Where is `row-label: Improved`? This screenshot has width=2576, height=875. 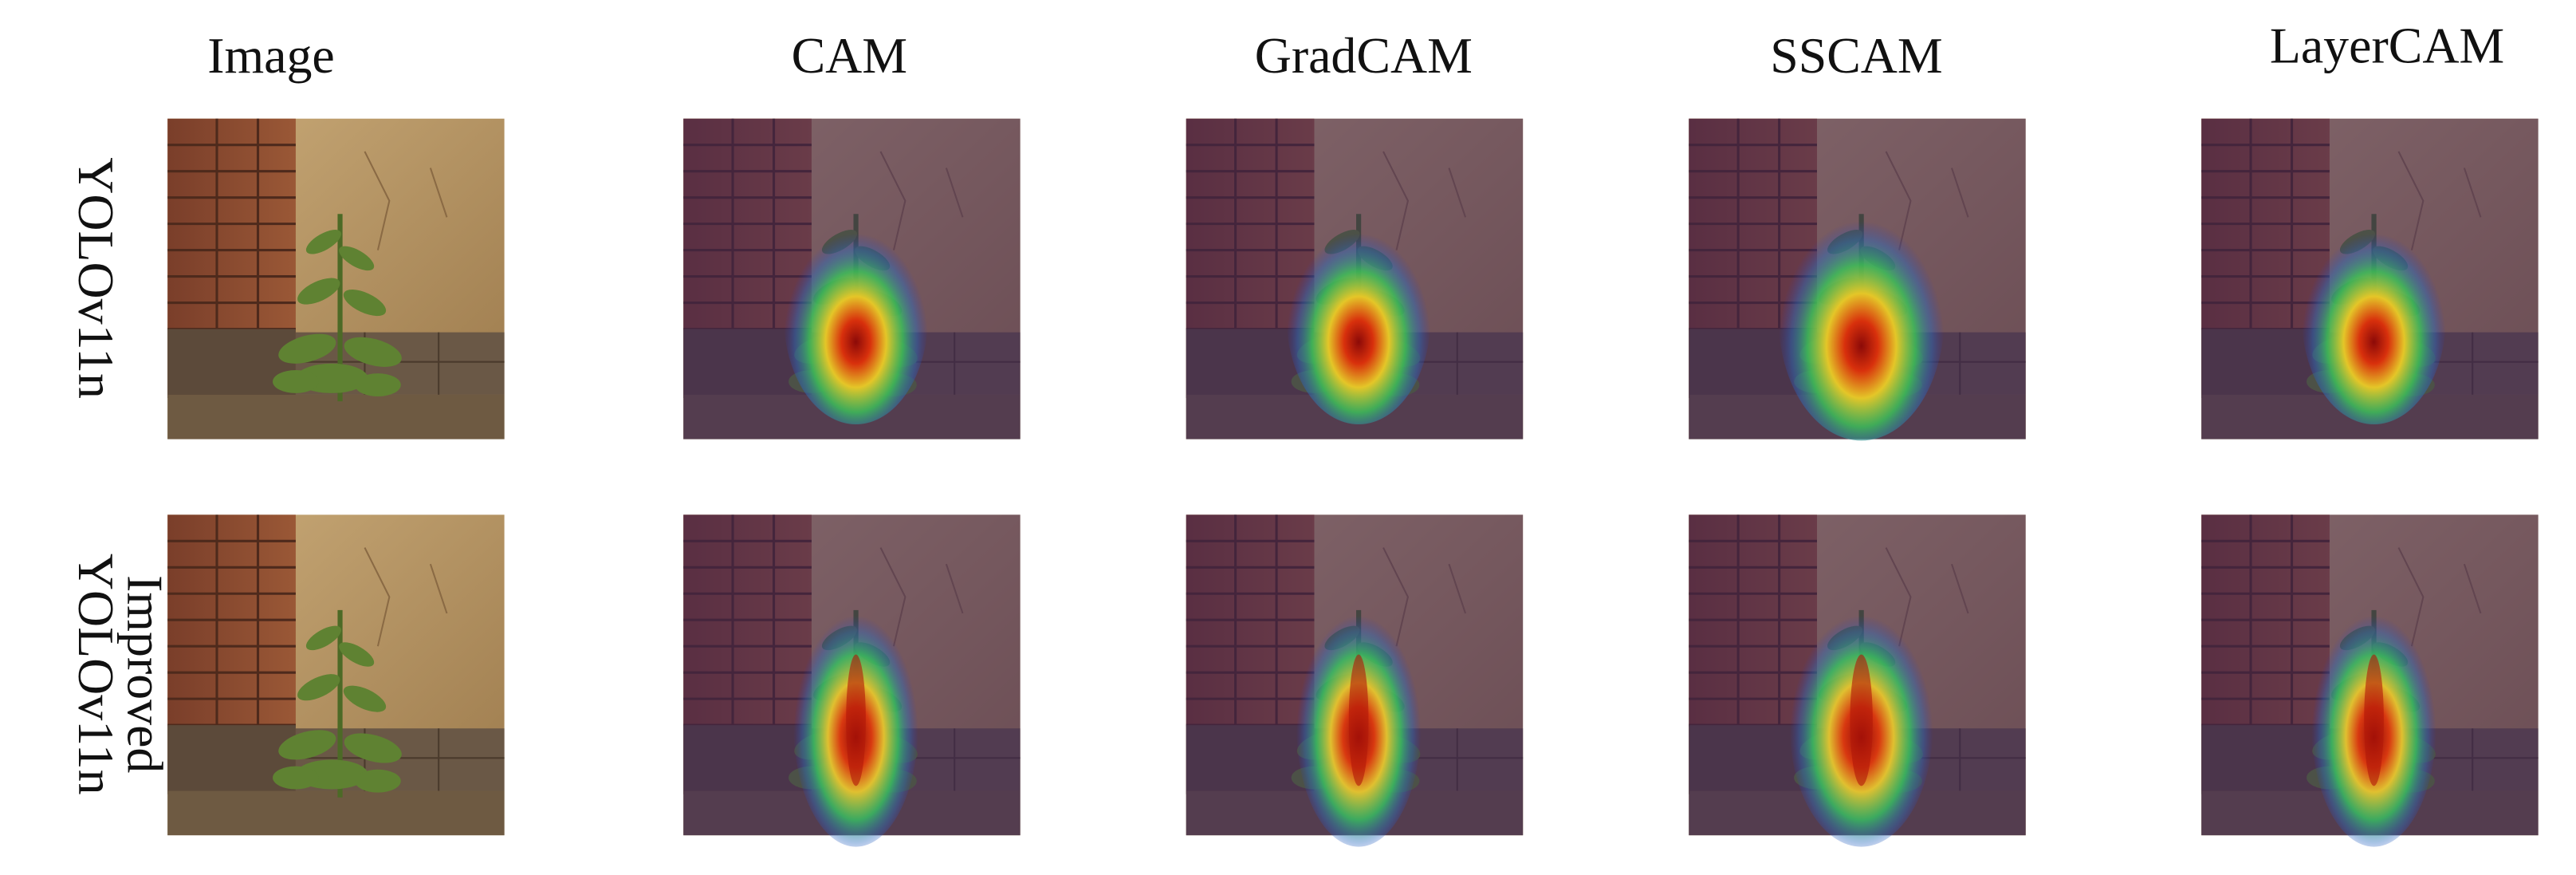
row-label: Improved is located at coordinates (145, 674).